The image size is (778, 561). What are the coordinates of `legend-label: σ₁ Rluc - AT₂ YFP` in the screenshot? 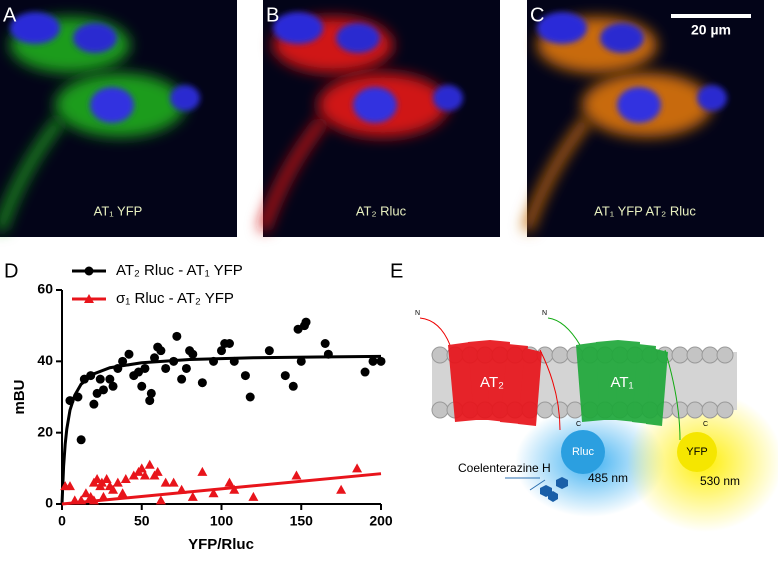 It's located at (175, 298).